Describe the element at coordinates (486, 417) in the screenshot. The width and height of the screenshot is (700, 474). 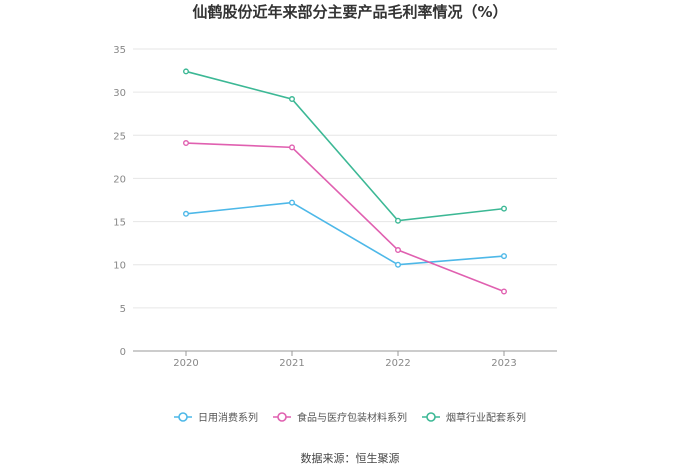
I see `legend-label-3: 烟草行业配套系列` at that location.